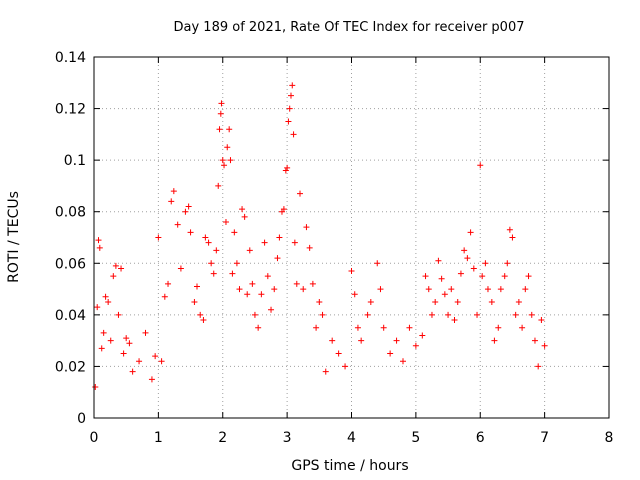  I want to click on x-tick-labels: 0 1 2 3 4 5 6 7 8, so click(352, 438).